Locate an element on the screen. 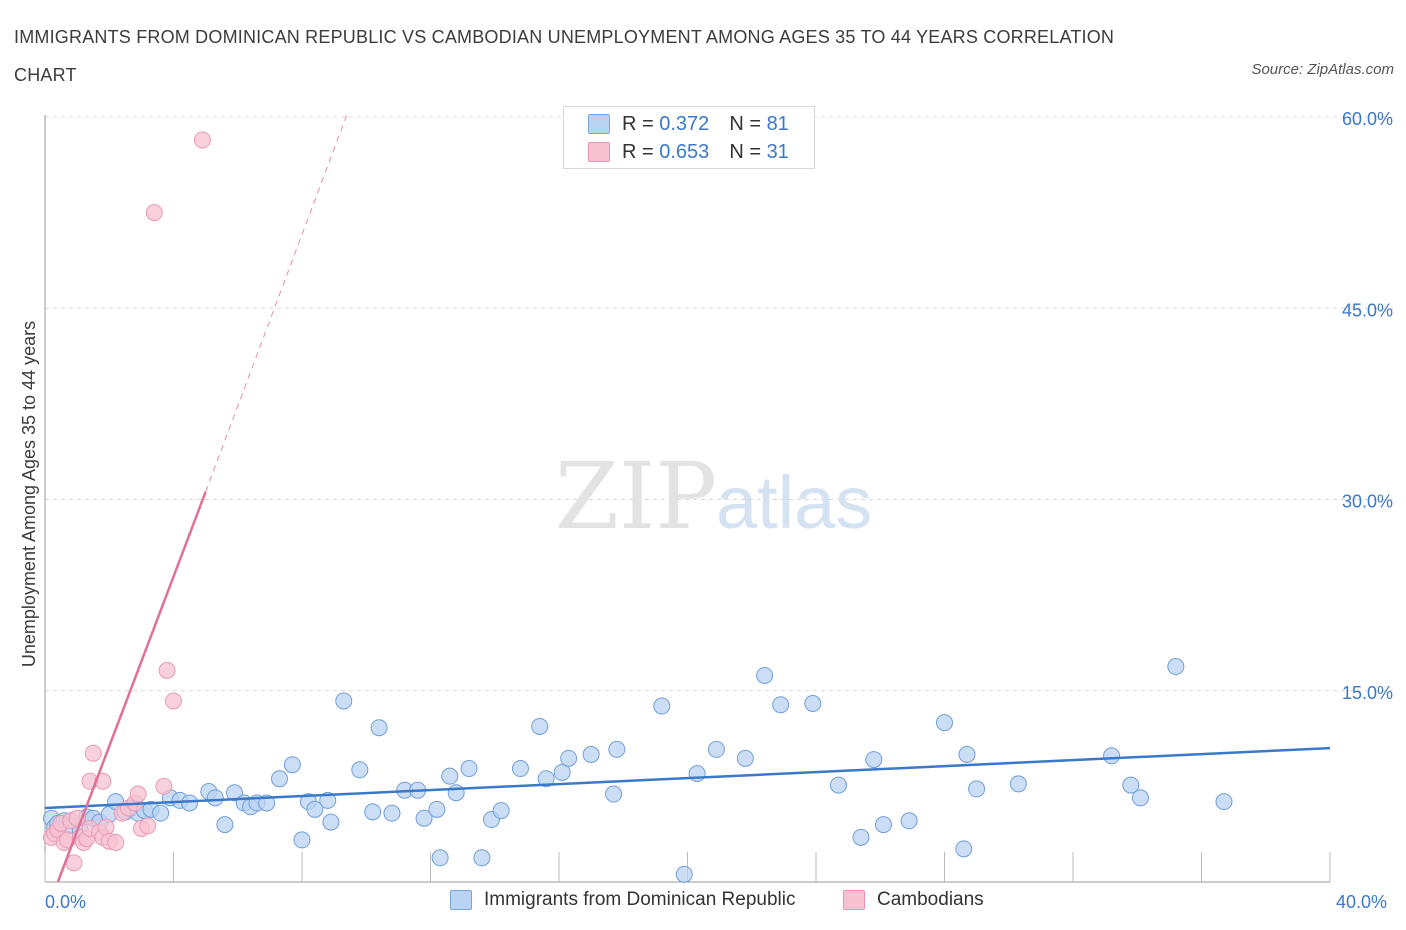 This screenshot has width=1406, height=930. series-cambodian-points is located at coordinates (126, 501).